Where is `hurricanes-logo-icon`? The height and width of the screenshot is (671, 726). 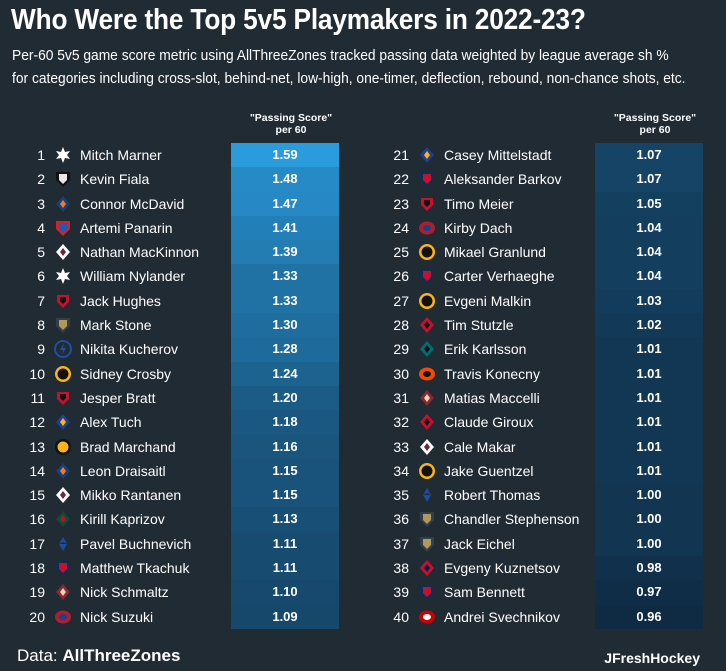 hurricanes-logo-icon is located at coordinates (427, 617).